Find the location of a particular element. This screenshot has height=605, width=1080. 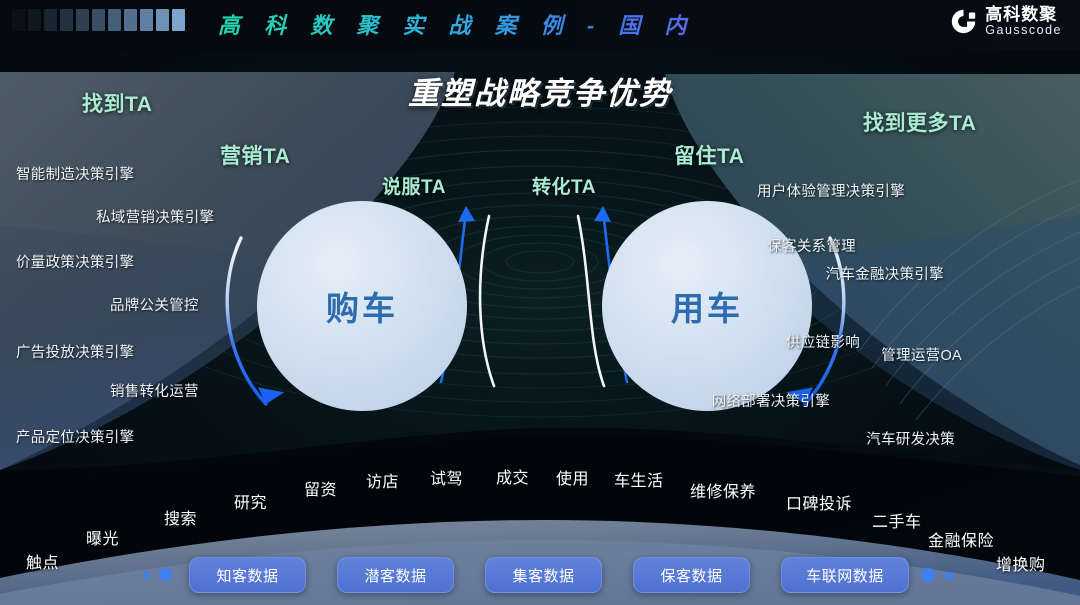

journey-stage-11: 口碑投诉 is located at coordinates (819, 504).